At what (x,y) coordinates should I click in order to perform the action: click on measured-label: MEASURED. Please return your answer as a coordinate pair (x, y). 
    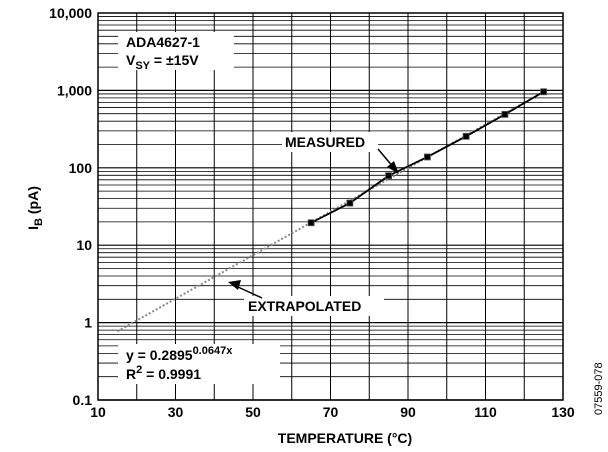
    Looking at the image, I should click on (325, 142).